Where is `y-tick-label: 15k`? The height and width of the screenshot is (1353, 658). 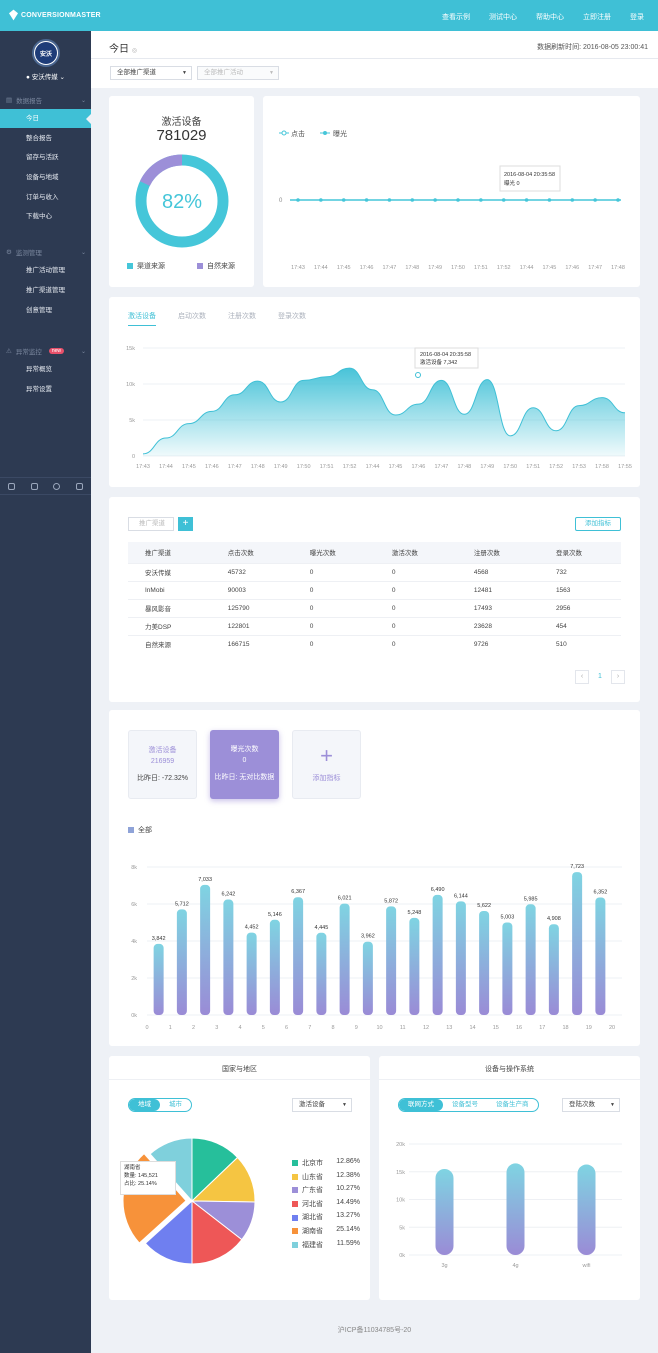
y-tick-label: 15k is located at coordinates (130, 349).